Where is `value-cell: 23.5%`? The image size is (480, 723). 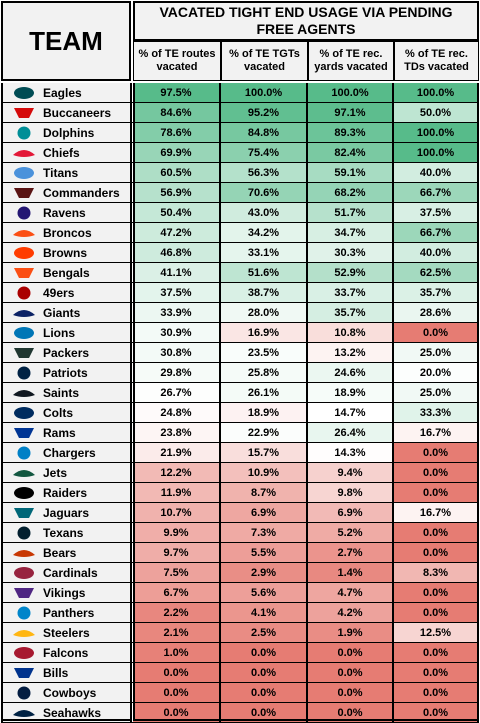 value-cell: 23.5% is located at coordinates (264, 352).